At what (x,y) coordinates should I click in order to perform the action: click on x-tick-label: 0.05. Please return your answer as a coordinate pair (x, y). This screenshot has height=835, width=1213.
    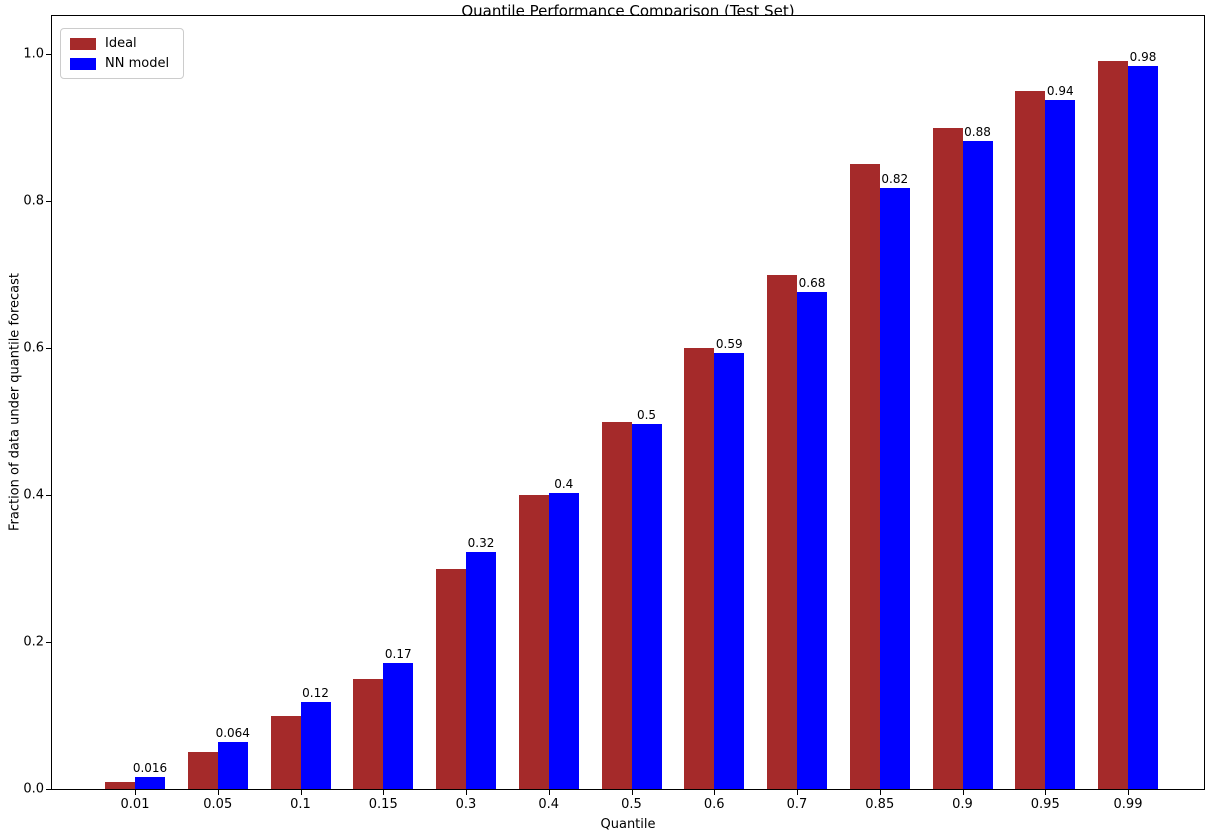
    Looking at the image, I should click on (218, 804).